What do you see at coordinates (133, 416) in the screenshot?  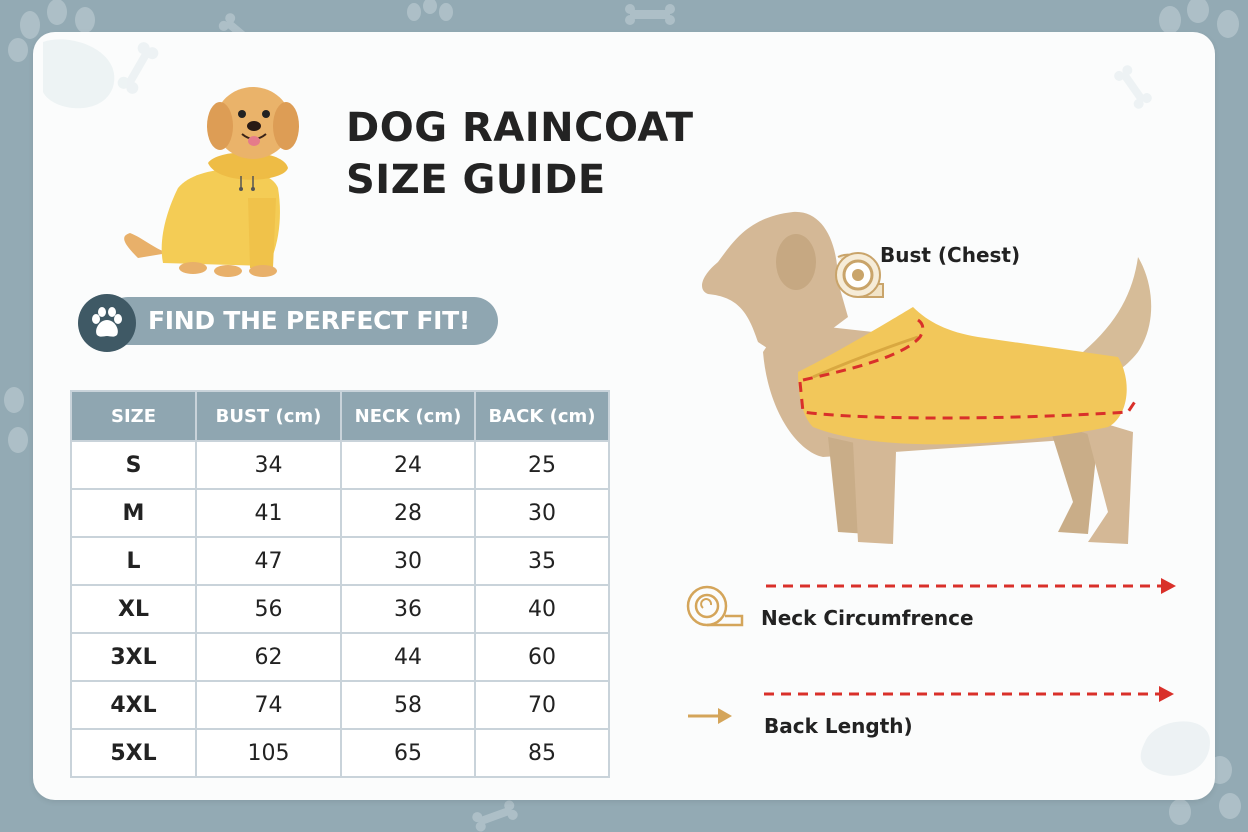 I see `column-header-size: SIZE` at bounding box center [133, 416].